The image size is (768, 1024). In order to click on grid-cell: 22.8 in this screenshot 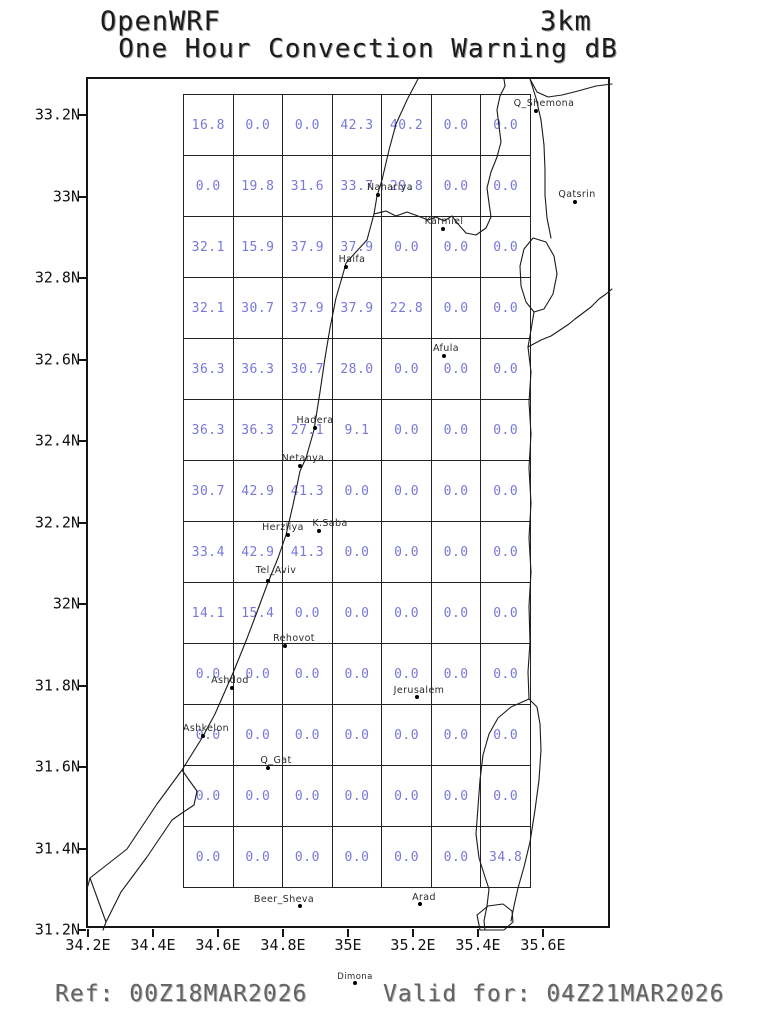, I will do `click(407, 308)`.